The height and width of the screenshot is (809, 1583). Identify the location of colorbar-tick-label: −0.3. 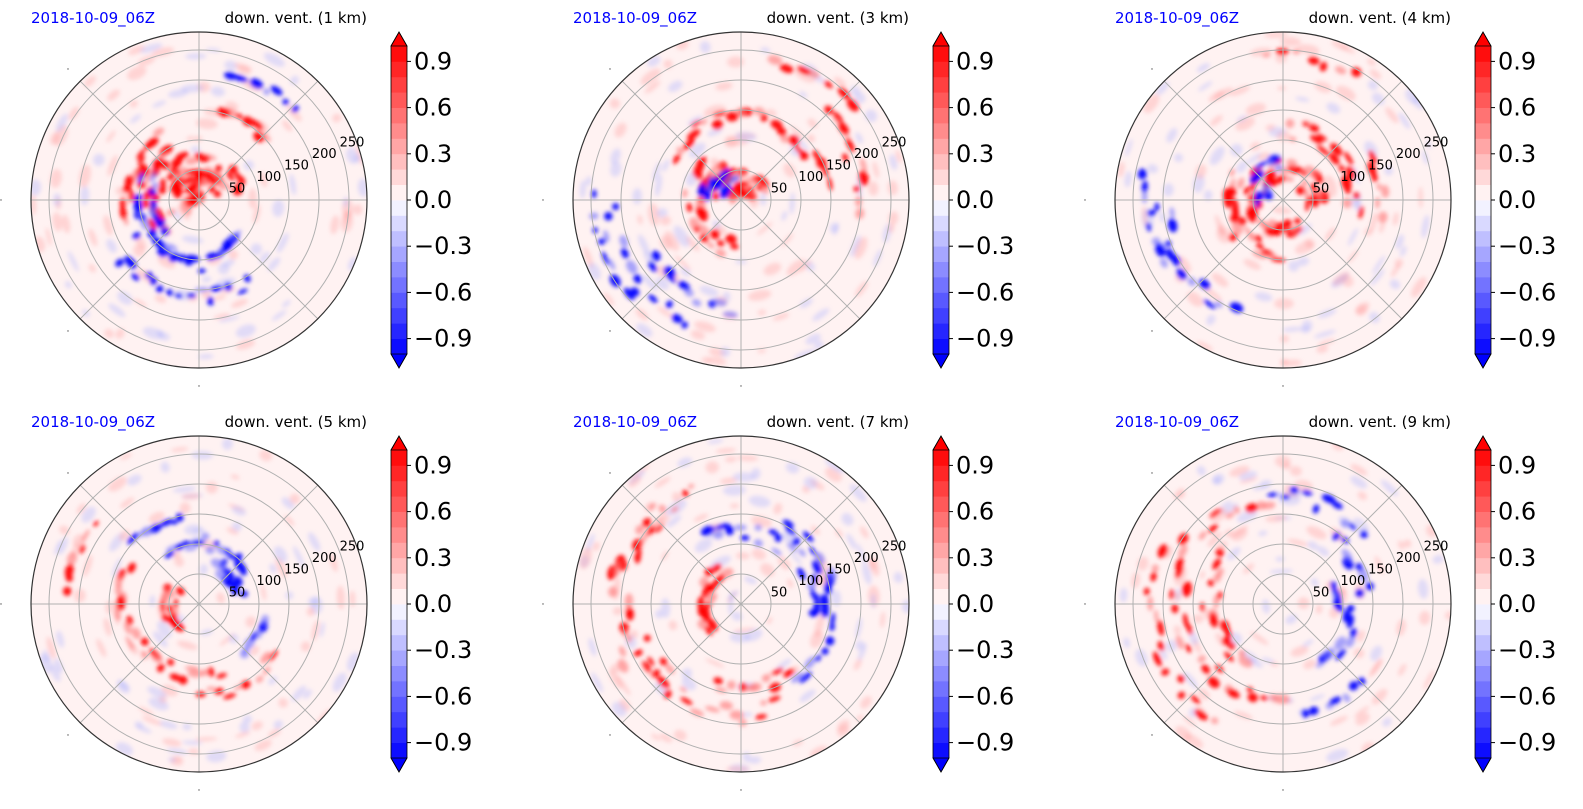
(443, 246).